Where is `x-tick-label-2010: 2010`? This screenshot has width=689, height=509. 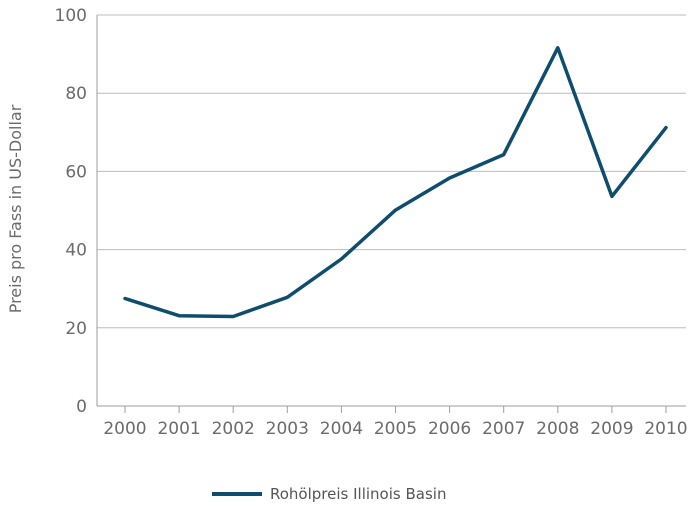
x-tick-label-2010: 2010 is located at coordinates (665, 429).